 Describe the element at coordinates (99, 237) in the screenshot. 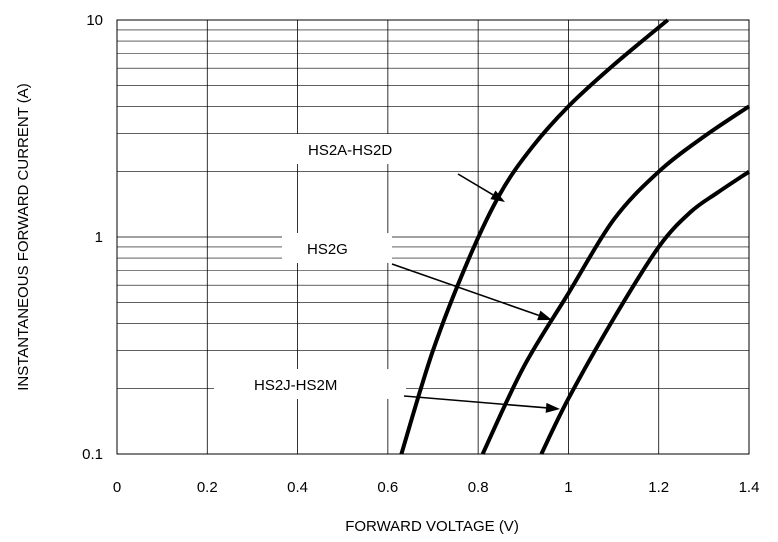

I see `y-tick-label: 1` at that location.